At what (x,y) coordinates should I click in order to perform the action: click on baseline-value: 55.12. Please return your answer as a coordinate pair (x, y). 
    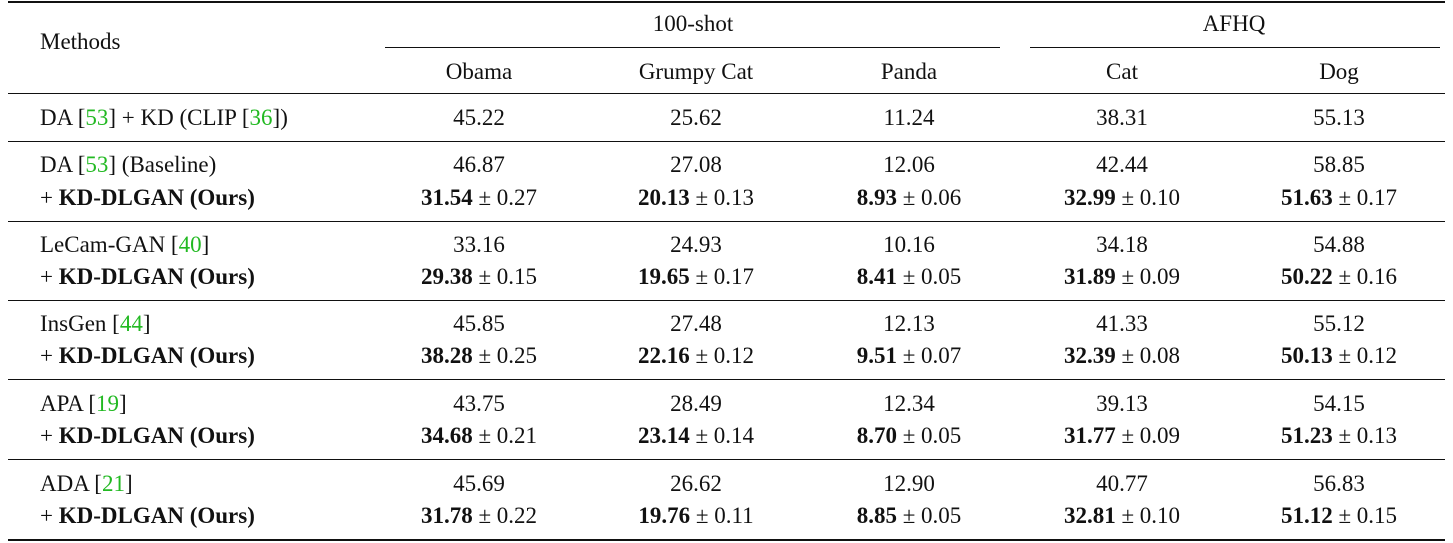
    Looking at the image, I should click on (1339, 323).